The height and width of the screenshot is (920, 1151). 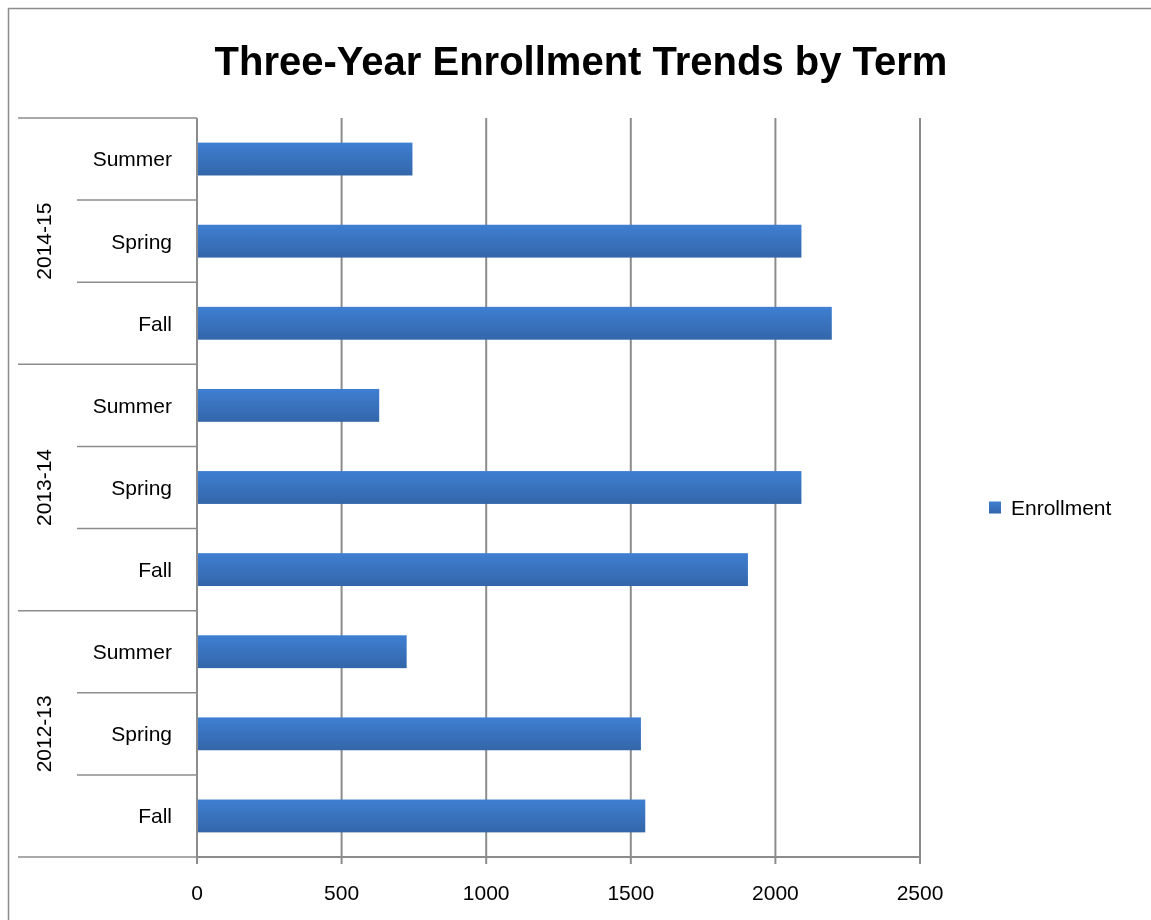 I want to click on x-tick-label: 2500, so click(x=920, y=892).